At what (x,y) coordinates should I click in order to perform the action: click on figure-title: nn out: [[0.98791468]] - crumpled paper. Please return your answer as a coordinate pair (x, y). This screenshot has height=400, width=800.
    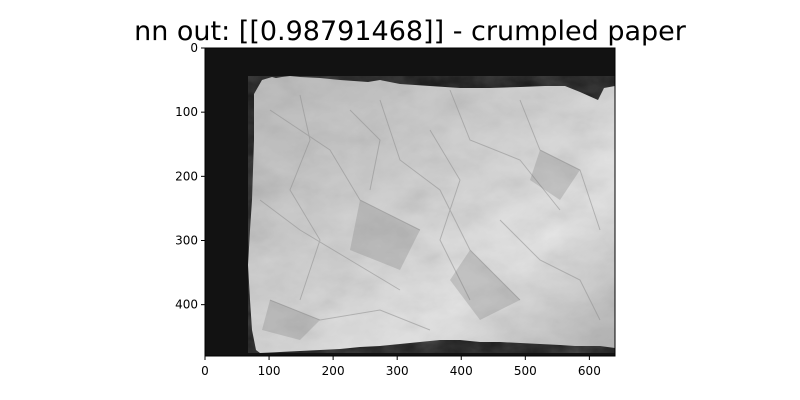
    Looking at the image, I should click on (410, 31).